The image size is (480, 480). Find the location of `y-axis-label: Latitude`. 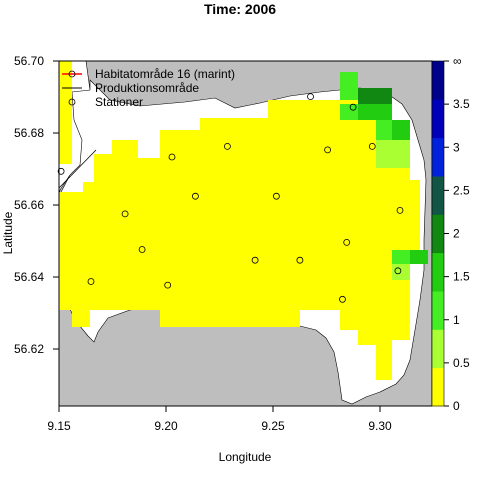

y-axis-label: Latitude is located at coordinates (8, 232).